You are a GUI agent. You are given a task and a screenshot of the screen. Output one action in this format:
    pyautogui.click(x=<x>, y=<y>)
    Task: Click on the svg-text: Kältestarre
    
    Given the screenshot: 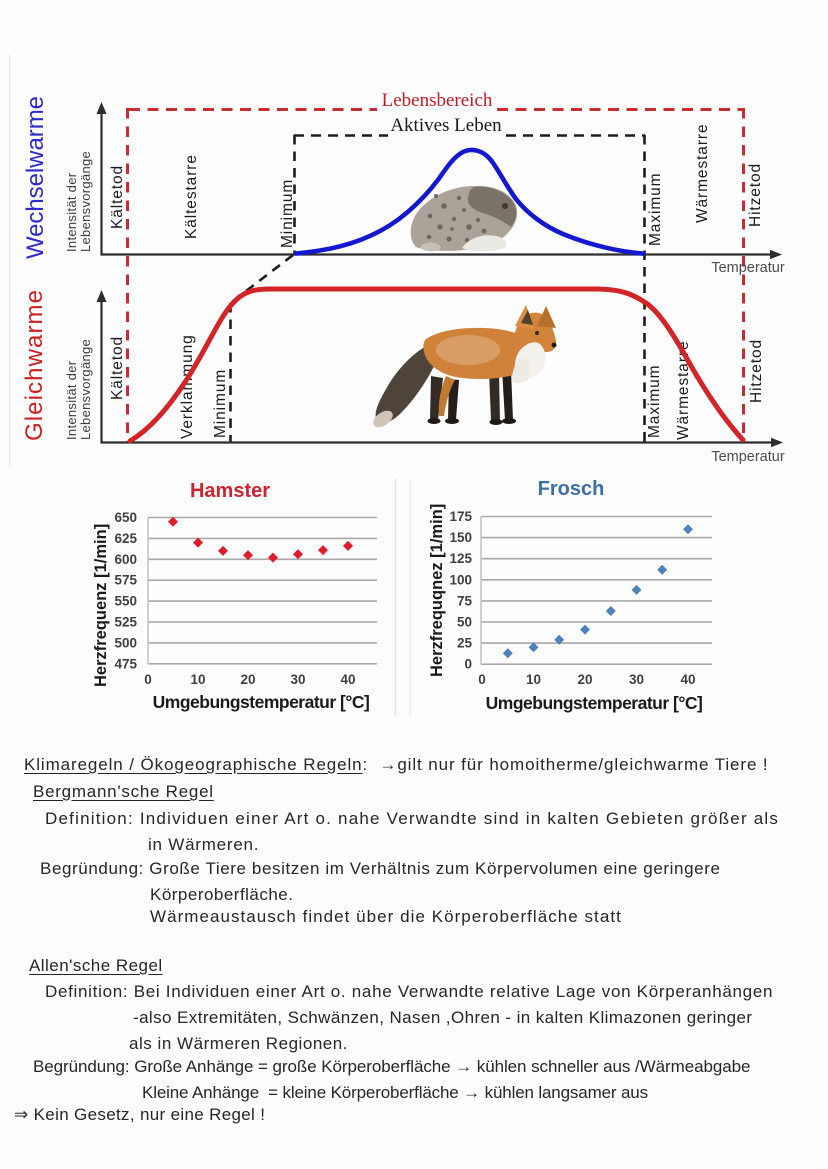 What is the action you would take?
    pyautogui.click(x=191, y=196)
    